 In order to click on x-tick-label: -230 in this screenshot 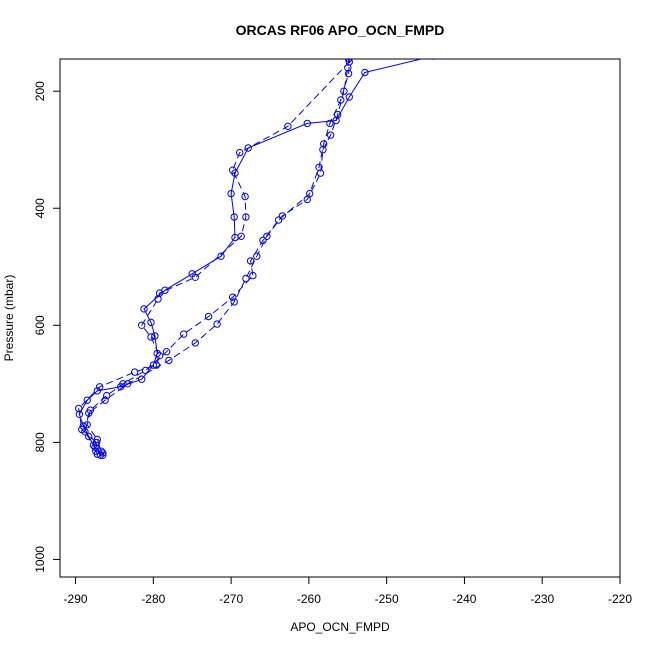, I will do `click(542, 599)`.